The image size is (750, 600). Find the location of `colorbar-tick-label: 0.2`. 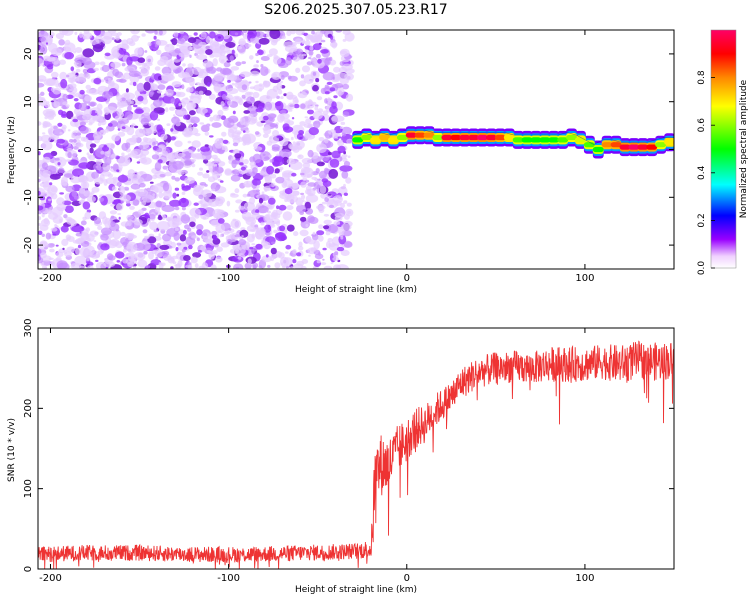

colorbar-tick-label: 0.2 is located at coordinates (702, 220).